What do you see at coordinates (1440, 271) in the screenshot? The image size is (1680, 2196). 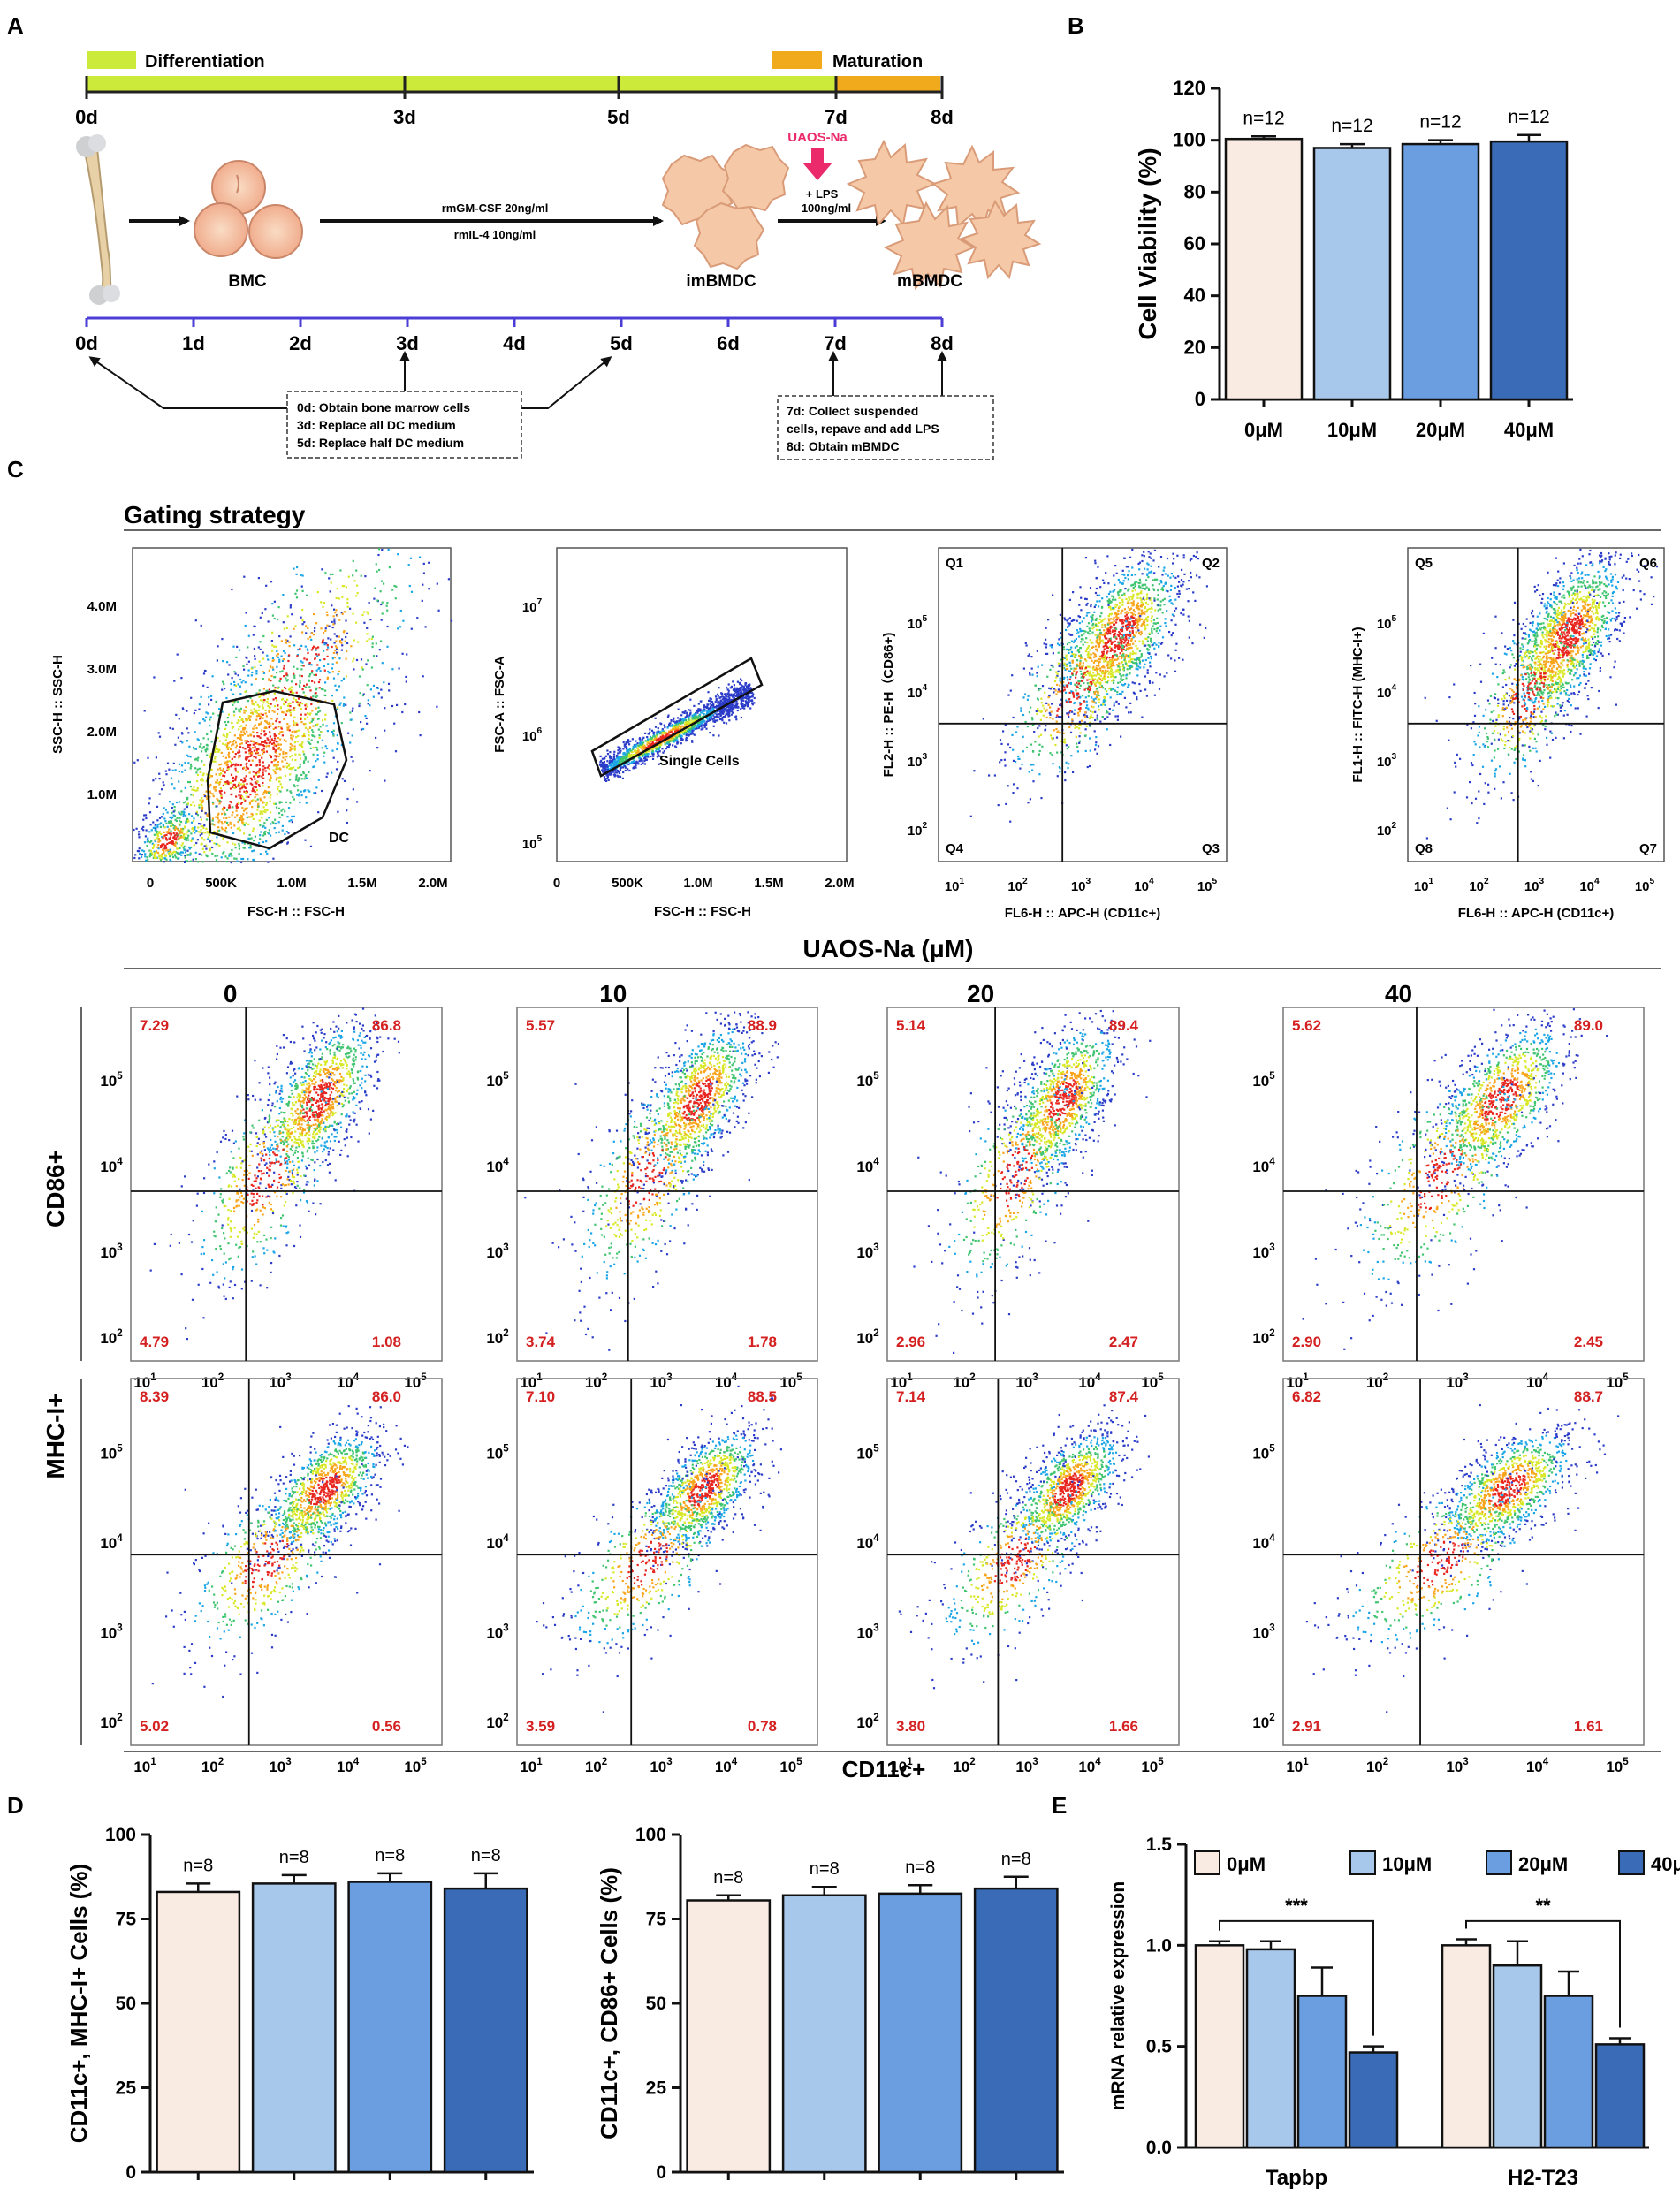 I see `bar` at bounding box center [1440, 271].